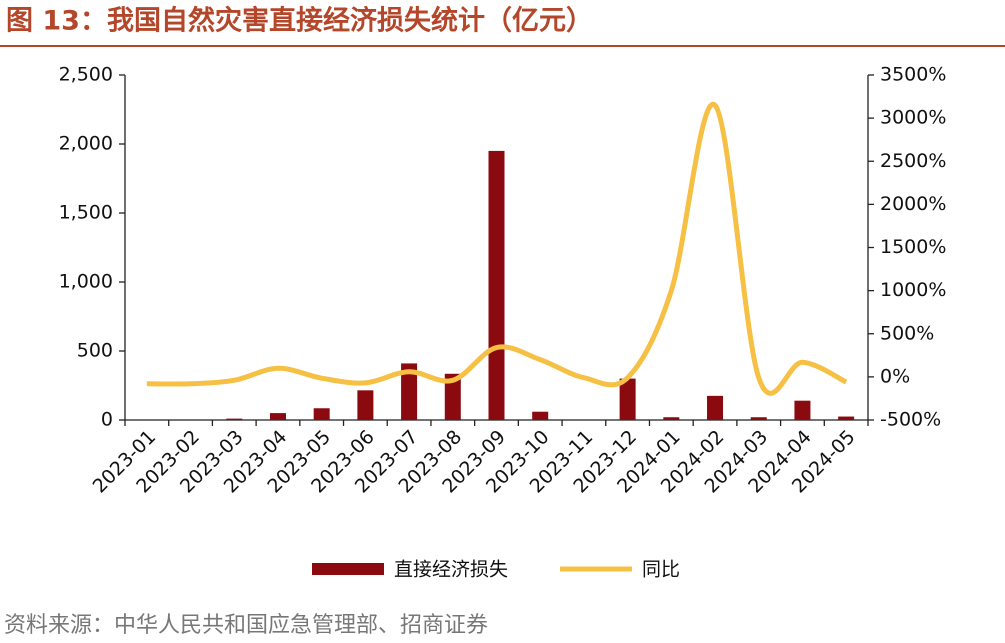  What do you see at coordinates (86, 75) in the screenshot?
I see `y-tick-label: 2,500` at bounding box center [86, 75].